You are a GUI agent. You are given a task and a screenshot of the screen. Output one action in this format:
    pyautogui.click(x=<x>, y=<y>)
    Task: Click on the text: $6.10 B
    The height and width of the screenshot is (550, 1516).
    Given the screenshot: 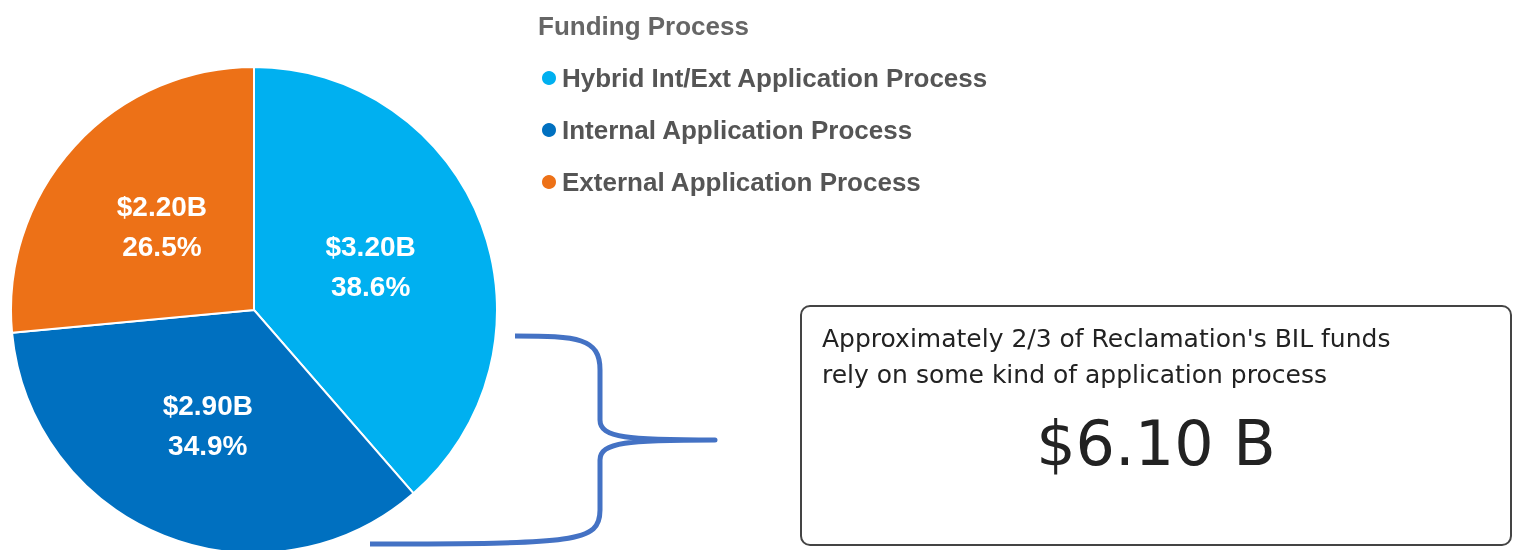 What is the action you would take?
    pyautogui.click(x=1156, y=443)
    